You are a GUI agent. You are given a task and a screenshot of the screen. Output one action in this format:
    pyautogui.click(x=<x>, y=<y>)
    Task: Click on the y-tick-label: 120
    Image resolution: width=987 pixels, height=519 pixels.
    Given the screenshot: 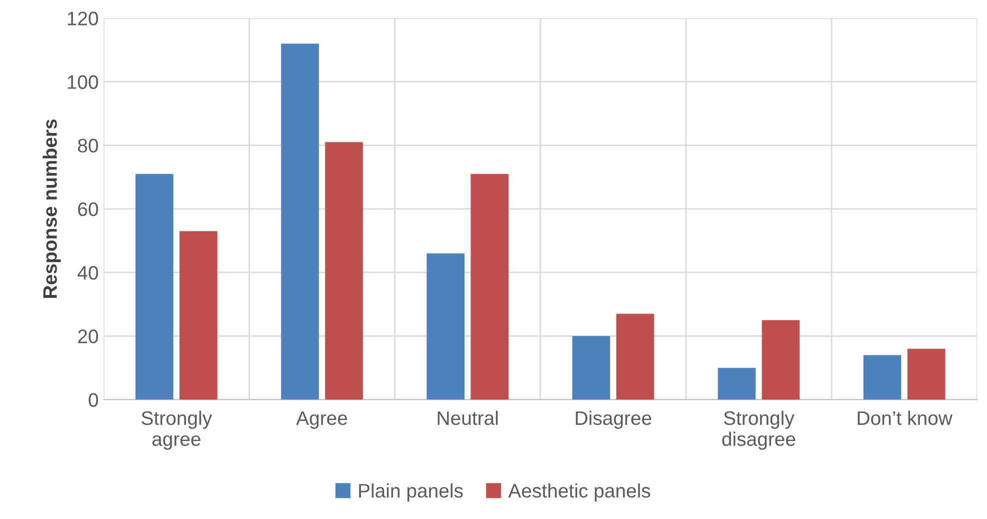 What is the action you would take?
    pyautogui.click(x=83, y=19)
    